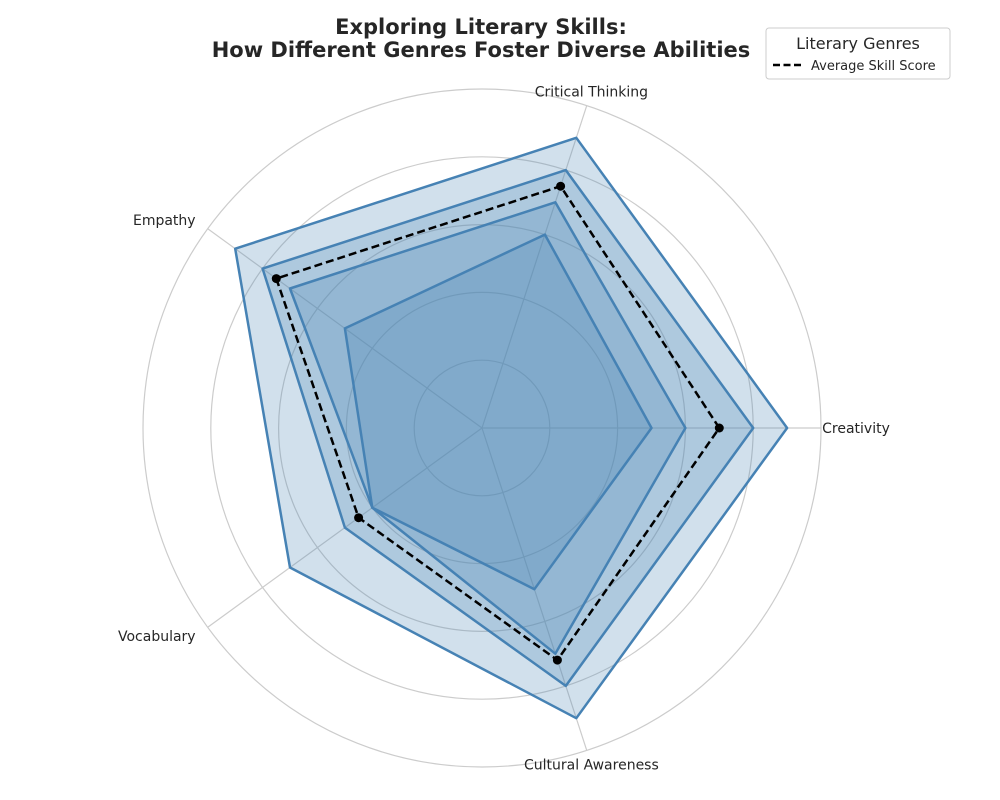 The image size is (1000, 800). Describe the element at coordinates (164, 221) in the screenshot. I see `axis-label-empathy: Empathy` at that location.